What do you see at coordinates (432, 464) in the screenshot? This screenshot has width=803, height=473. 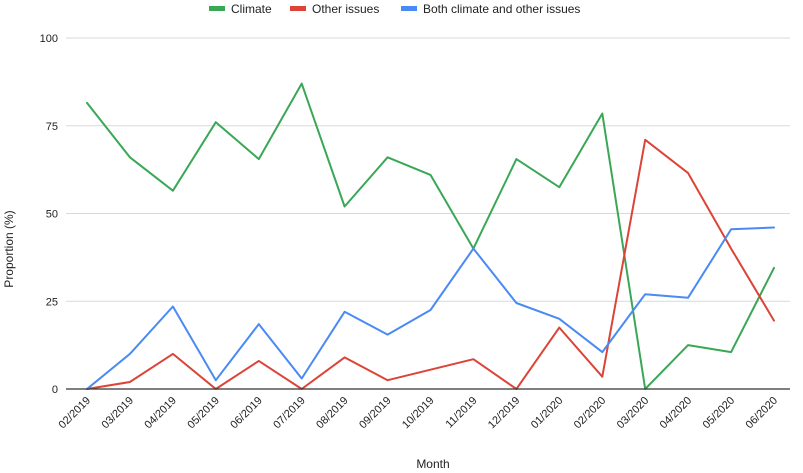 I see `x-axis-title: Month` at bounding box center [432, 464].